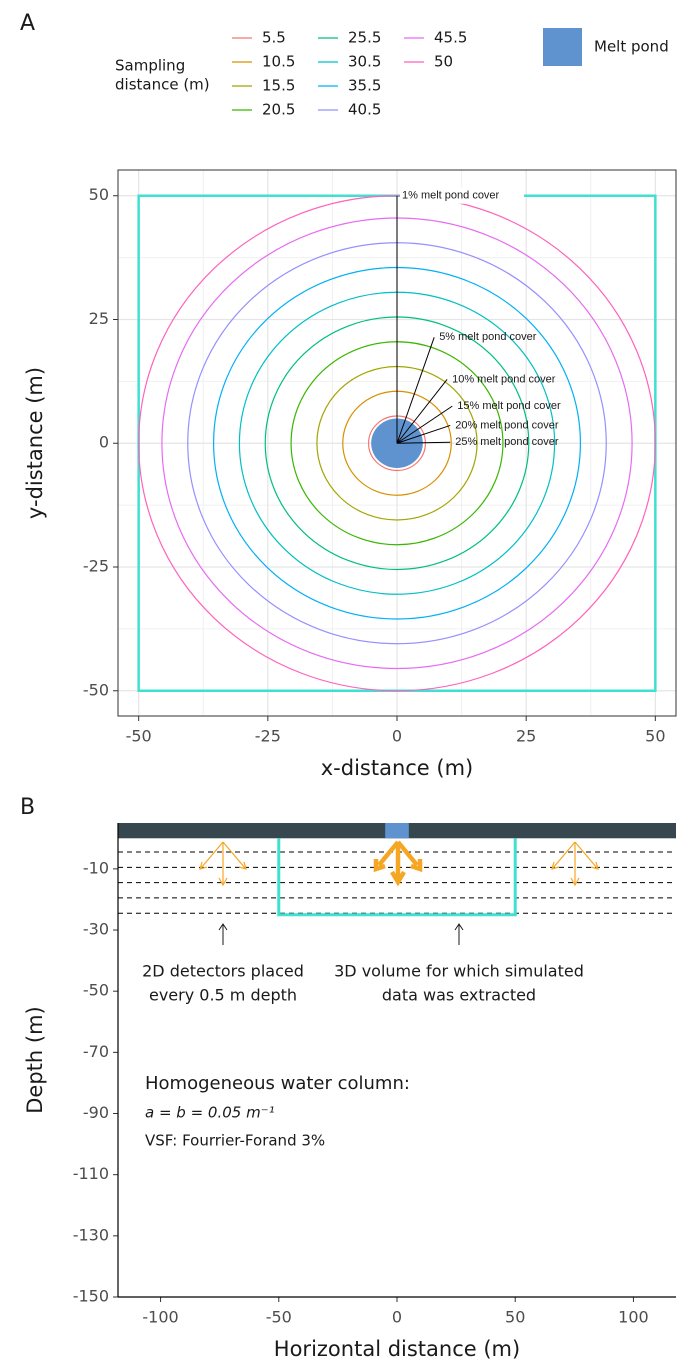  Describe the element at coordinates (459, 995) in the screenshot. I see `volume-note: data was extracted` at that location.